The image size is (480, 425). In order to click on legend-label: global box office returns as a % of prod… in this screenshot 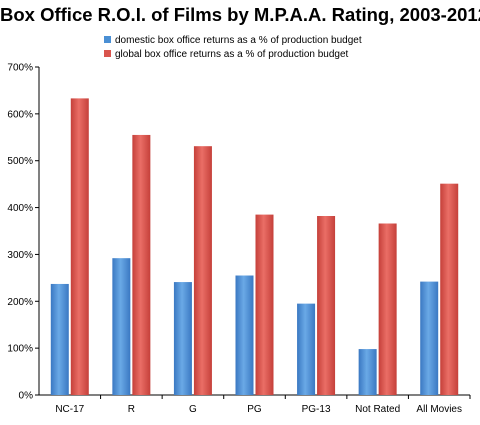, I will do `click(232, 54)`.